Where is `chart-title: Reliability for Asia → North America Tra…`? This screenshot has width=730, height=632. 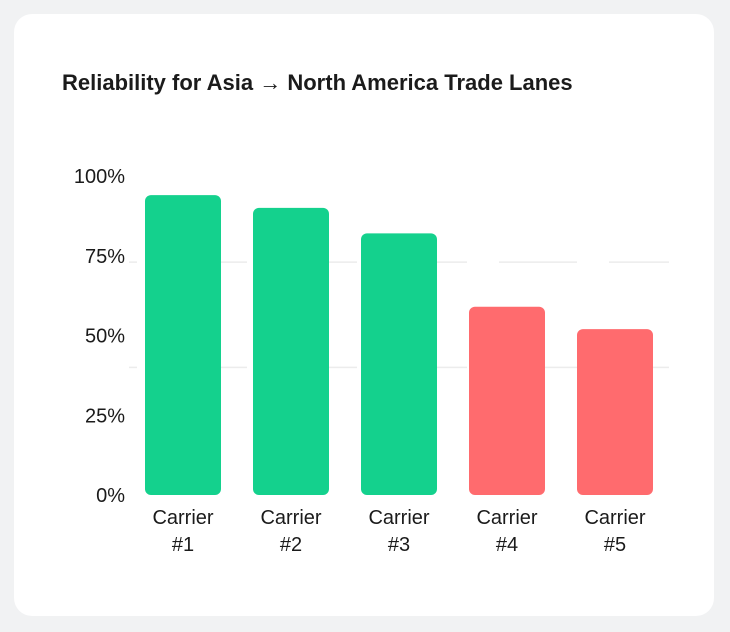
chart-title: Reliability for Asia → North America Tra… is located at coordinates (317, 82).